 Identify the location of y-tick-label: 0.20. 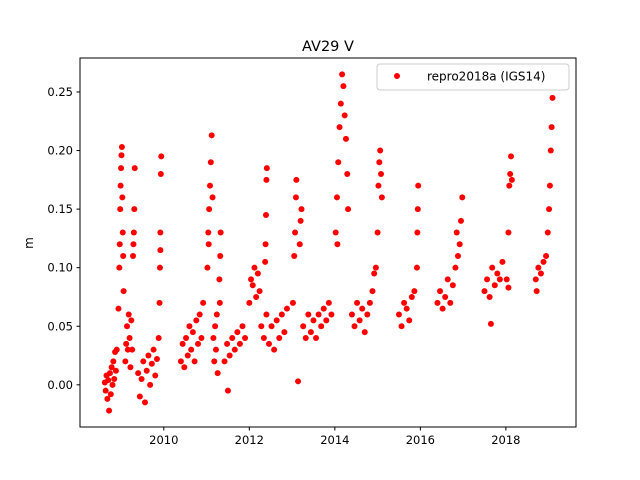
(60, 151).